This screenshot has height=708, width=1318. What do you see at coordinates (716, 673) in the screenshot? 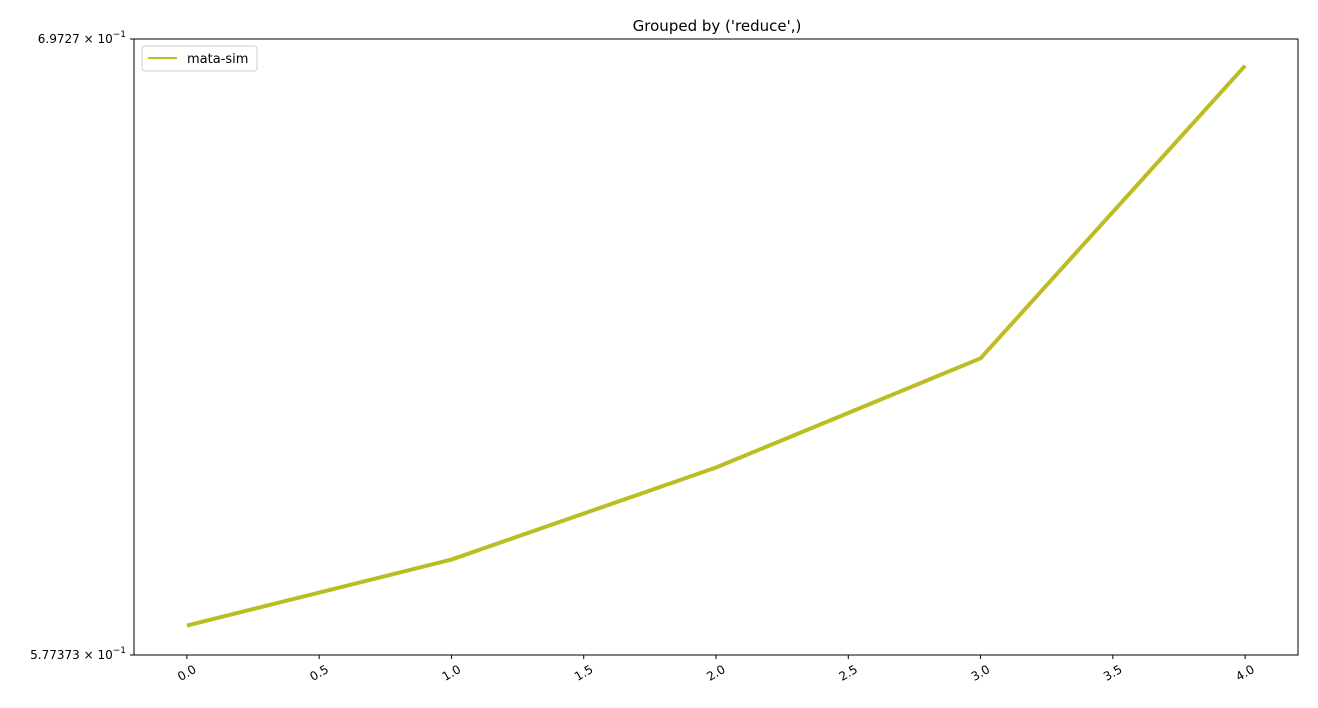
I see `x-tick-label: 2.0` at bounding box center [716, 673].